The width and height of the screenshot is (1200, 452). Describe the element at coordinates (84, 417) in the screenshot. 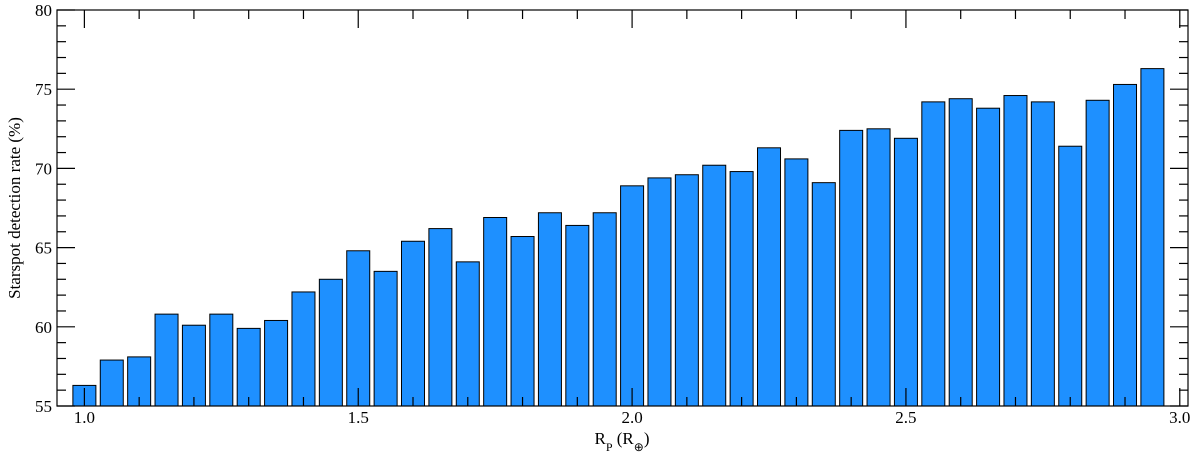

I see `x-tick-label: 1.0` at that location.